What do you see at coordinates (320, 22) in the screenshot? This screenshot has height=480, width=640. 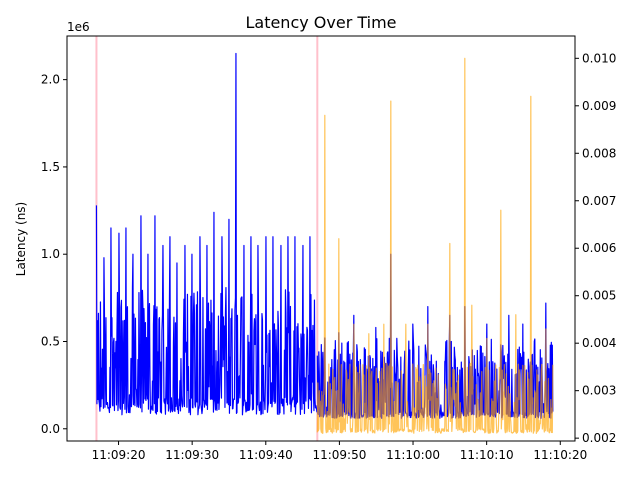 I see `chart-title: Latency Over Time` at bounding box center [320, 22].